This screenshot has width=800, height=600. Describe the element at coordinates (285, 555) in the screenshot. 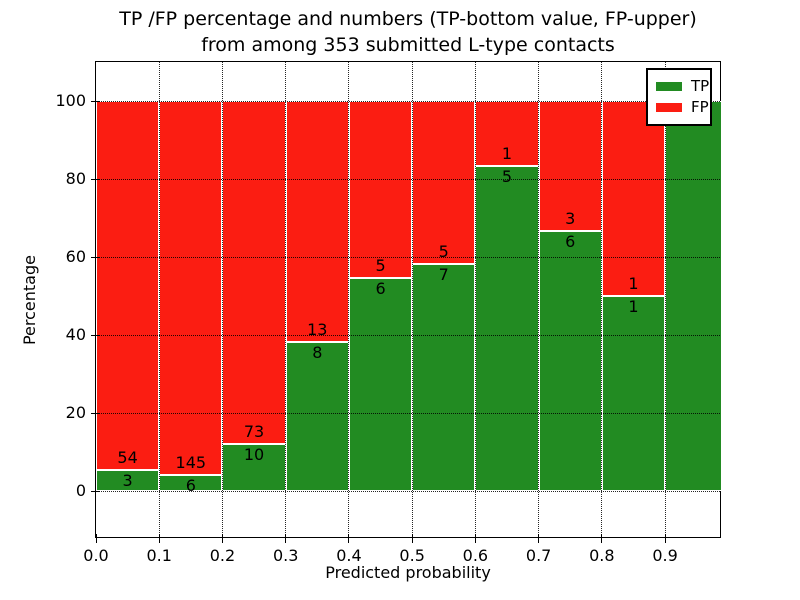

I see `x-tick-label: 0.3` at that location.